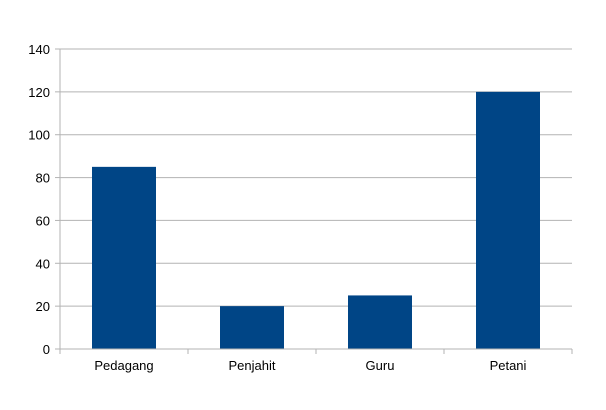  What do you see at coordinates (39, 49) in the screenshot?
I see `y-tick-label: 140` at bounding box center [39, 49].